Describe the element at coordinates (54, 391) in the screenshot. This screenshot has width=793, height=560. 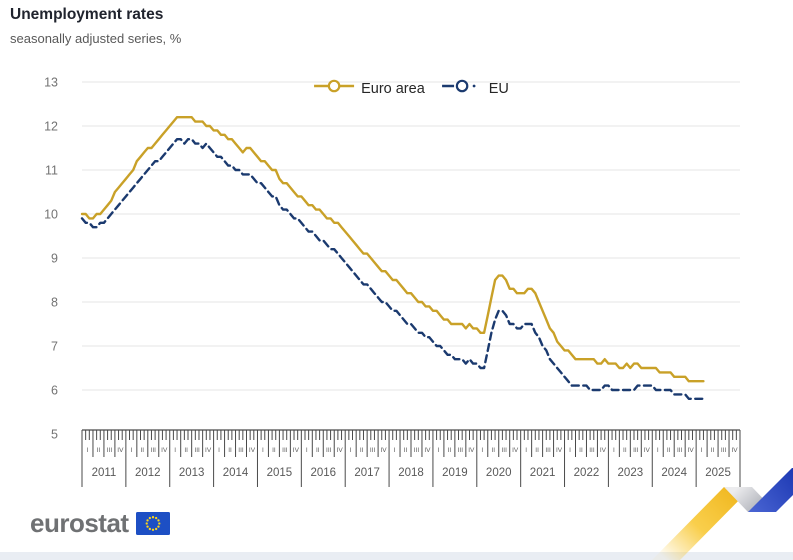
I see `svg-text: 6` at that location.